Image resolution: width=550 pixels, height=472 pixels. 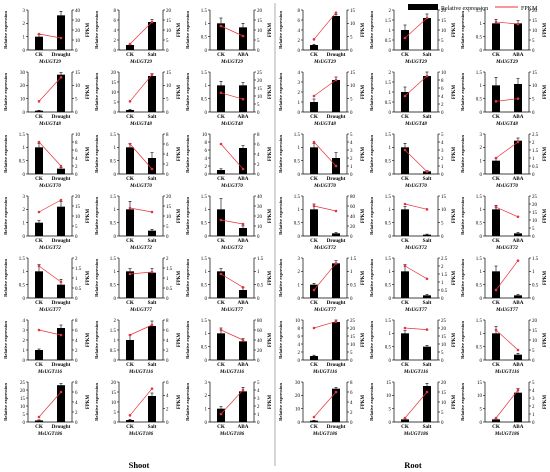 I want to click on y-tick-label: 2, so click(x=115, y=41).